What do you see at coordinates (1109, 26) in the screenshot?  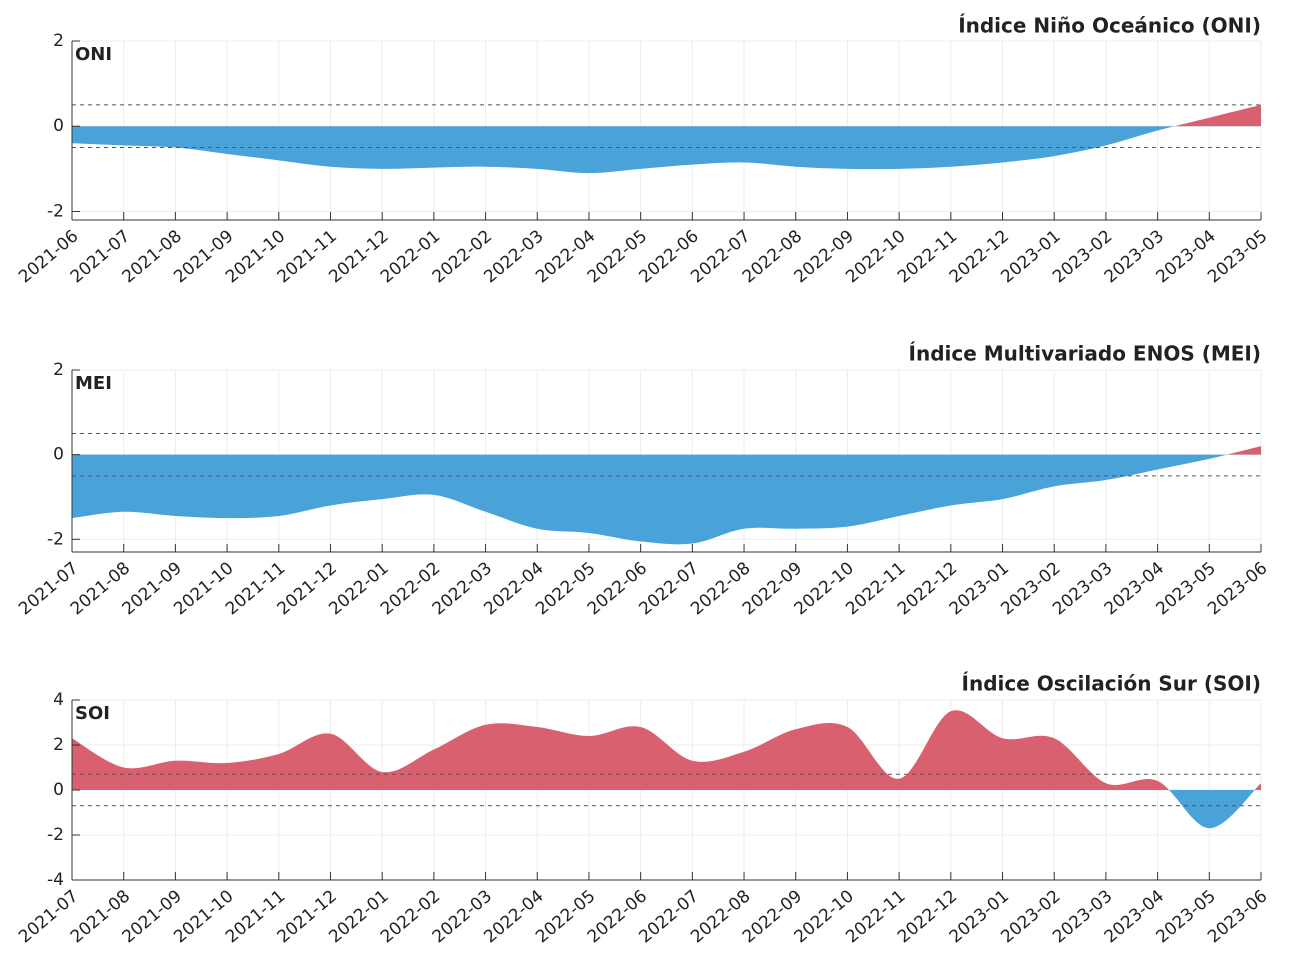 I see `chart-title: Índice Niño Oceánico (ONI)` at bounding box center [1109, 26].